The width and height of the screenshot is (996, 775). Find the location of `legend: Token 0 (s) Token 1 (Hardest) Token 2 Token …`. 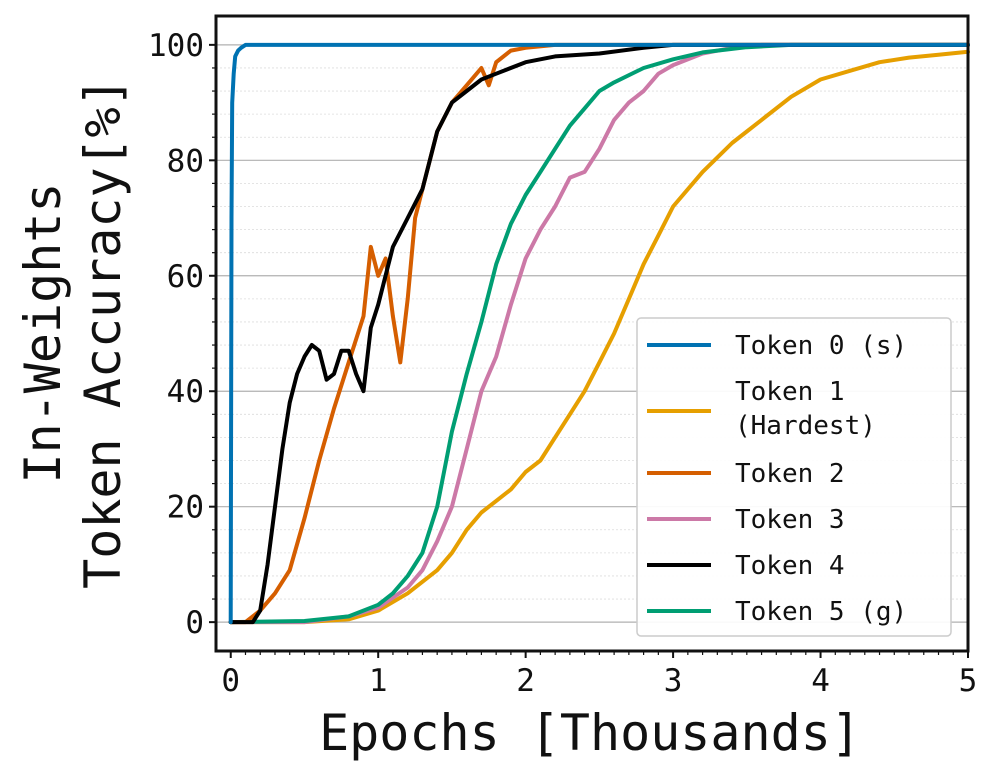

legend: Token 0 (s) Token 1 (Hardest) Token 2 Token … is located at coordinates (794, 477).